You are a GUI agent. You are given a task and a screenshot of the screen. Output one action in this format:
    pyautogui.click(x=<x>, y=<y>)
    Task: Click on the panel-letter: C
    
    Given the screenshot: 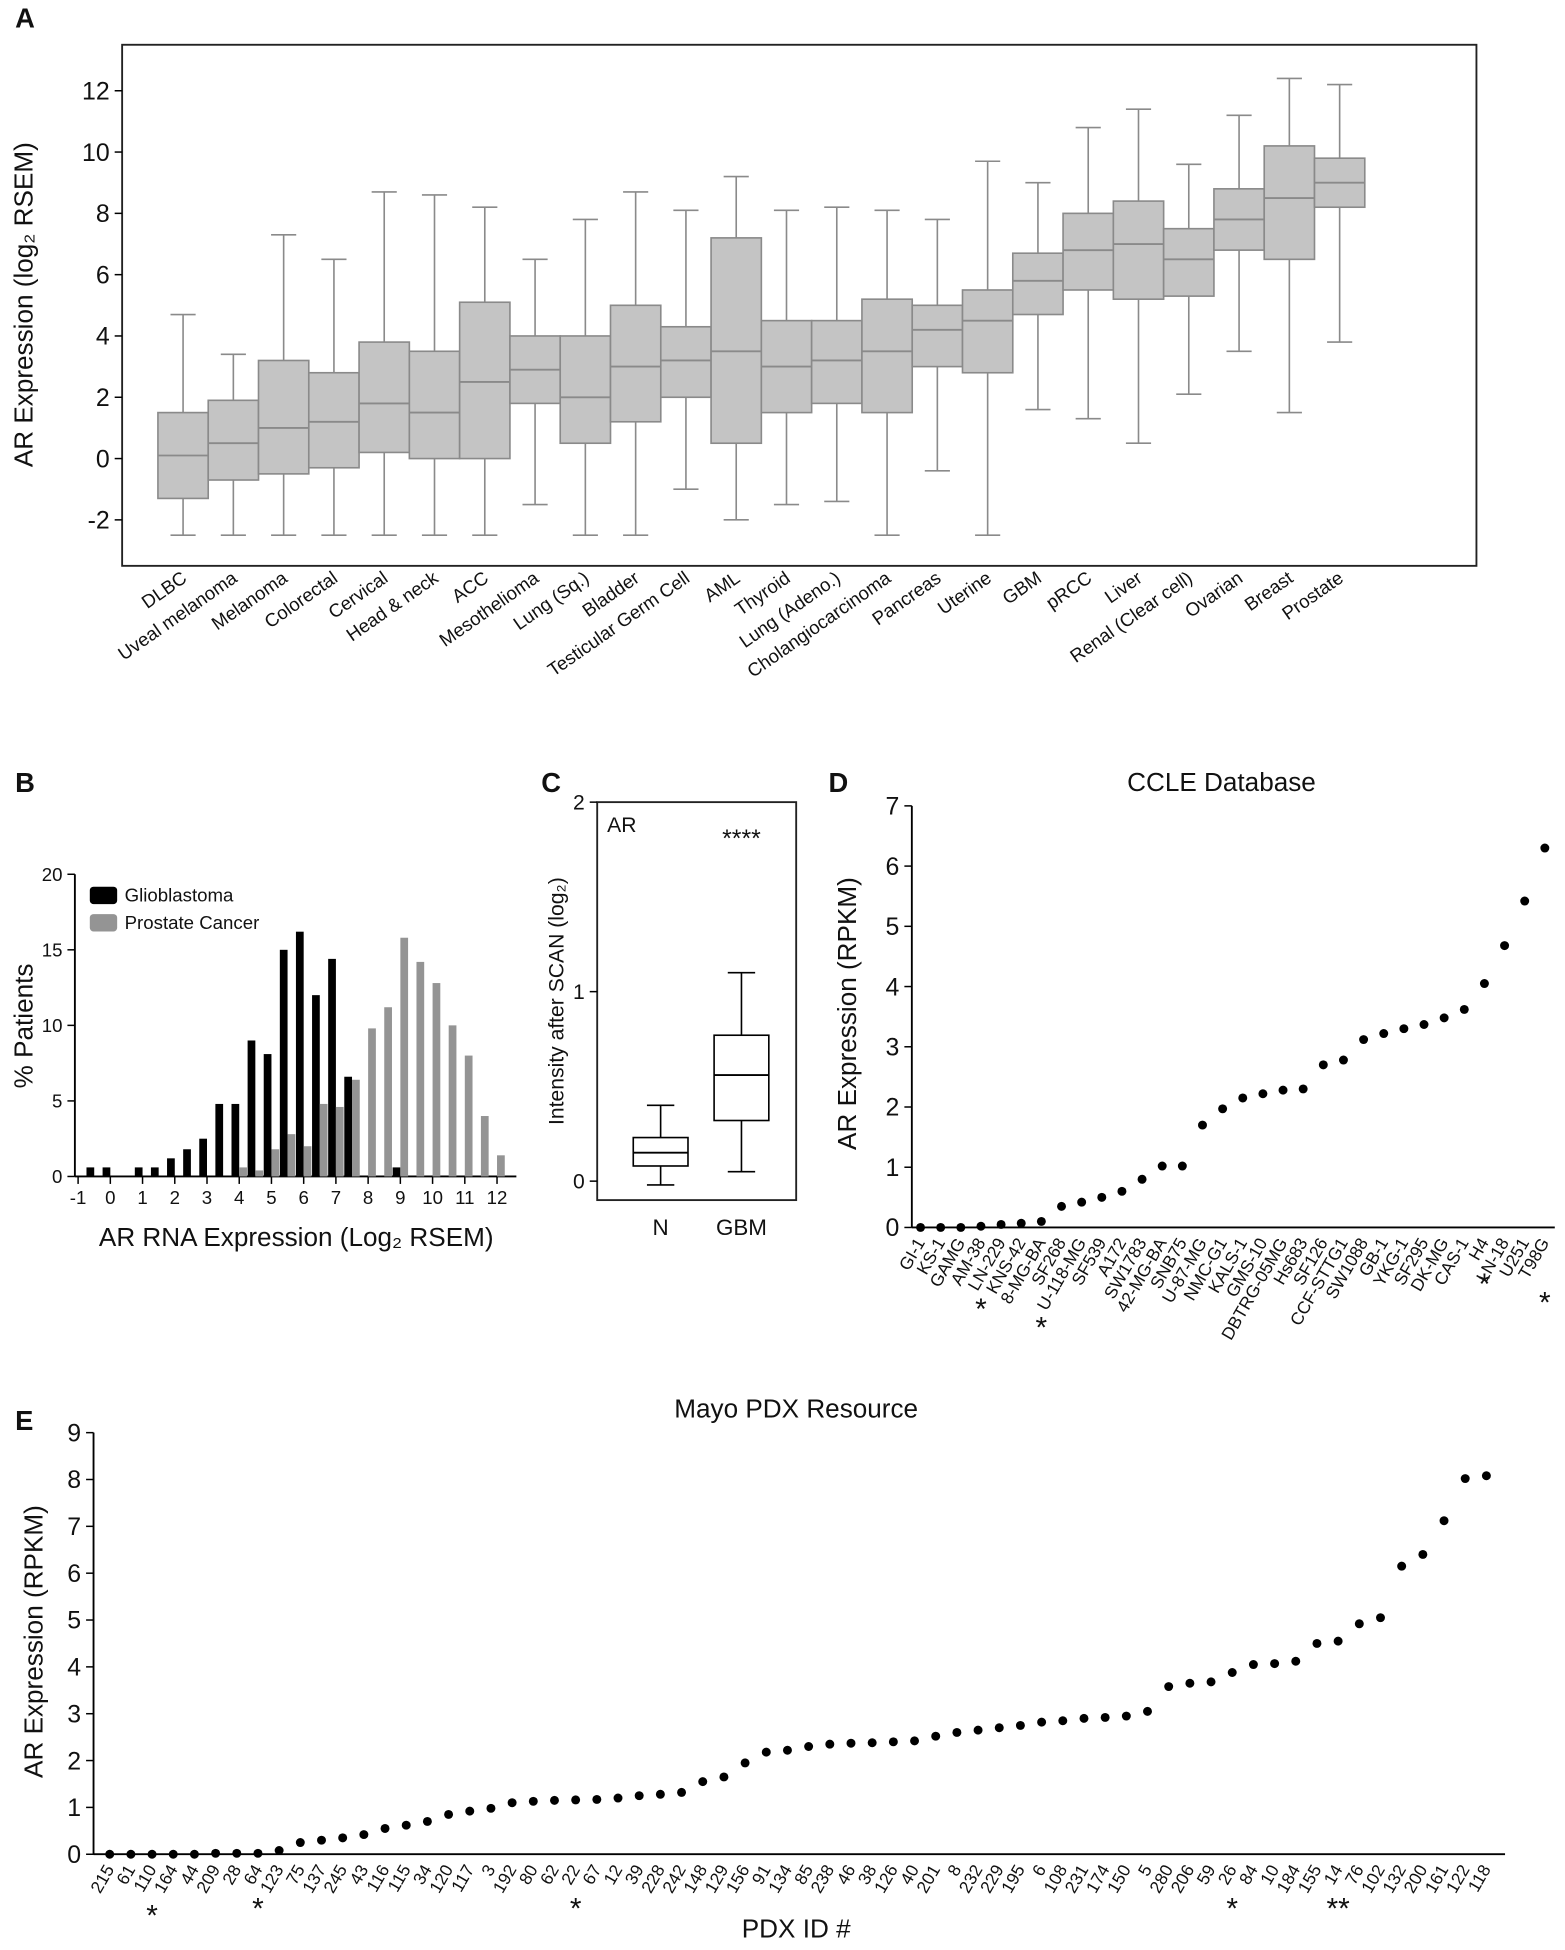 What is the action you would take?
    pyautogui.click(x=551, y=782)
    